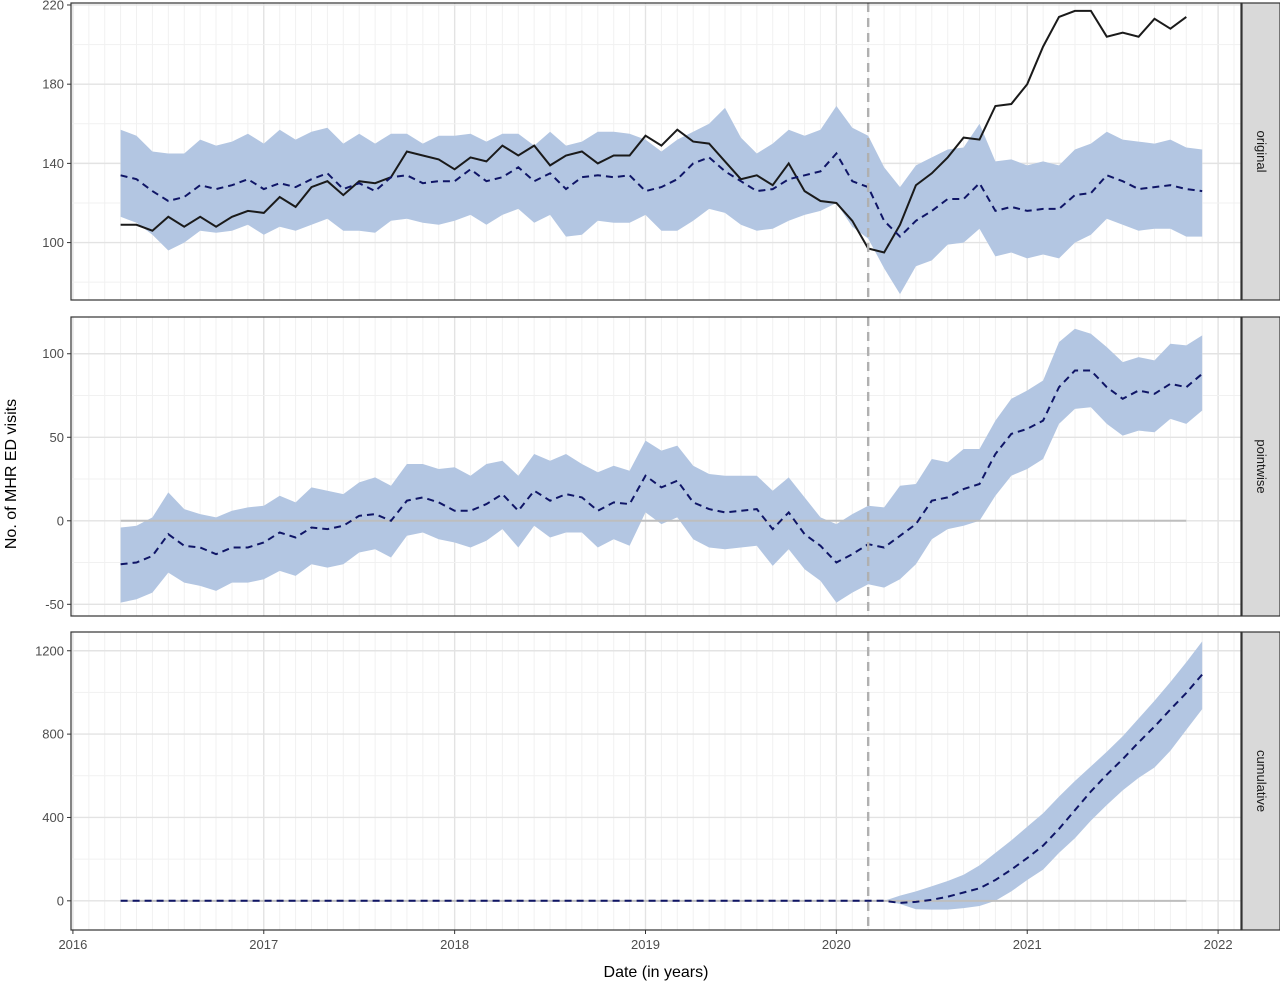  What do you see at coordinates (53, 6) in the screenshot?
I see `y-tick-label: 220` at bounding box center [53, 6].